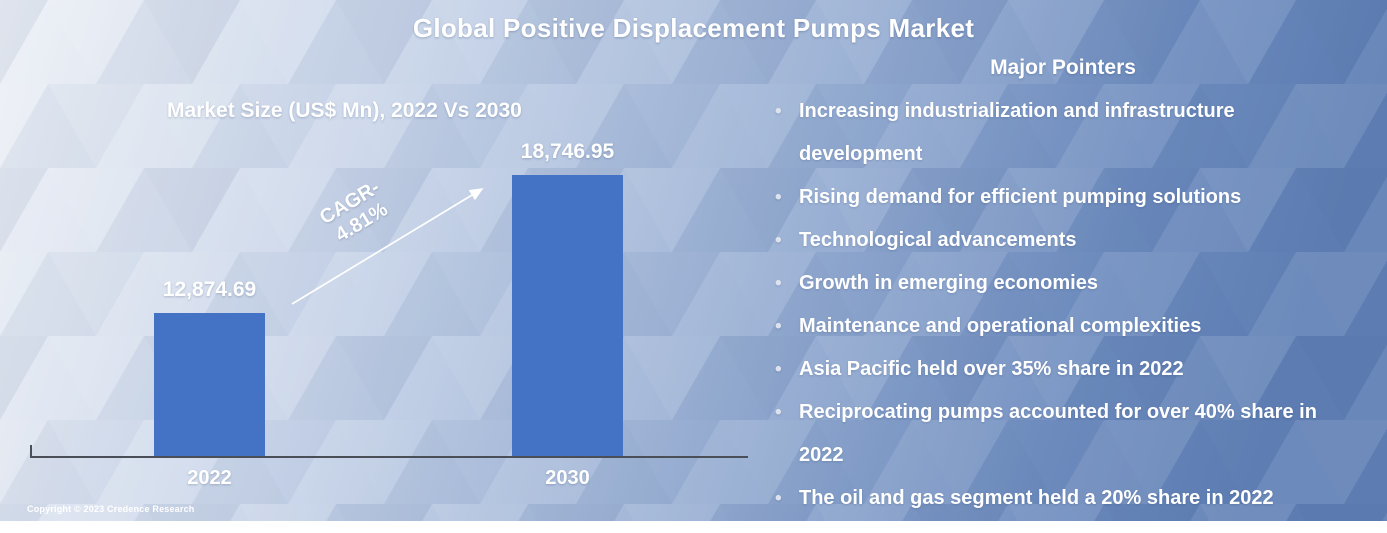 The height and width of the screenshot is (533, 1387). Describe the element at coordinates (991, 369) in the screenshot. I see `pointer-text: Asia Pacific held over 35% share in 2022` at that location.